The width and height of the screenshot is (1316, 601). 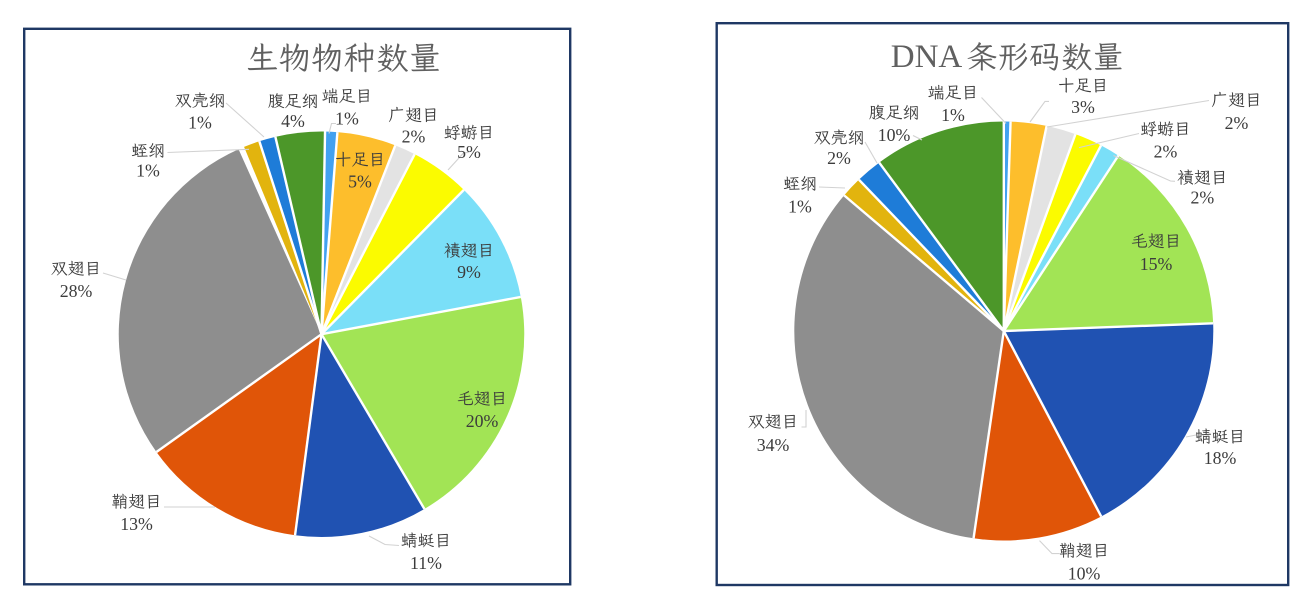 What do you see at coordinates (482, 421) in the screenshot?
I see `svg-text: 20%` at bounding box center [482, 421].